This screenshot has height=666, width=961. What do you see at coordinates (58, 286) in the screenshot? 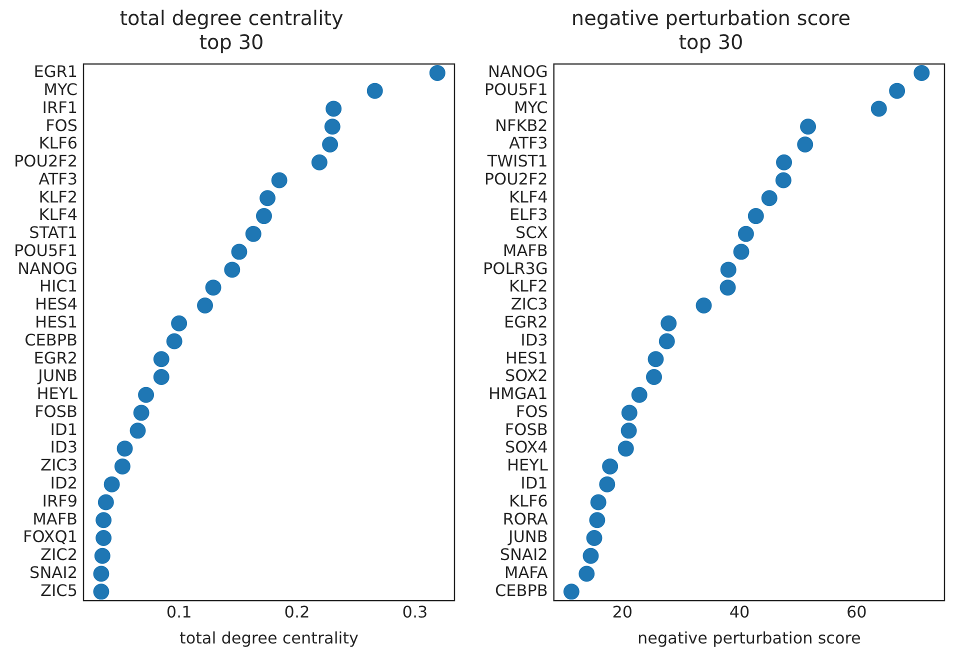
I see `y-tick-label: HIC1` at bounding box center [58, 286].